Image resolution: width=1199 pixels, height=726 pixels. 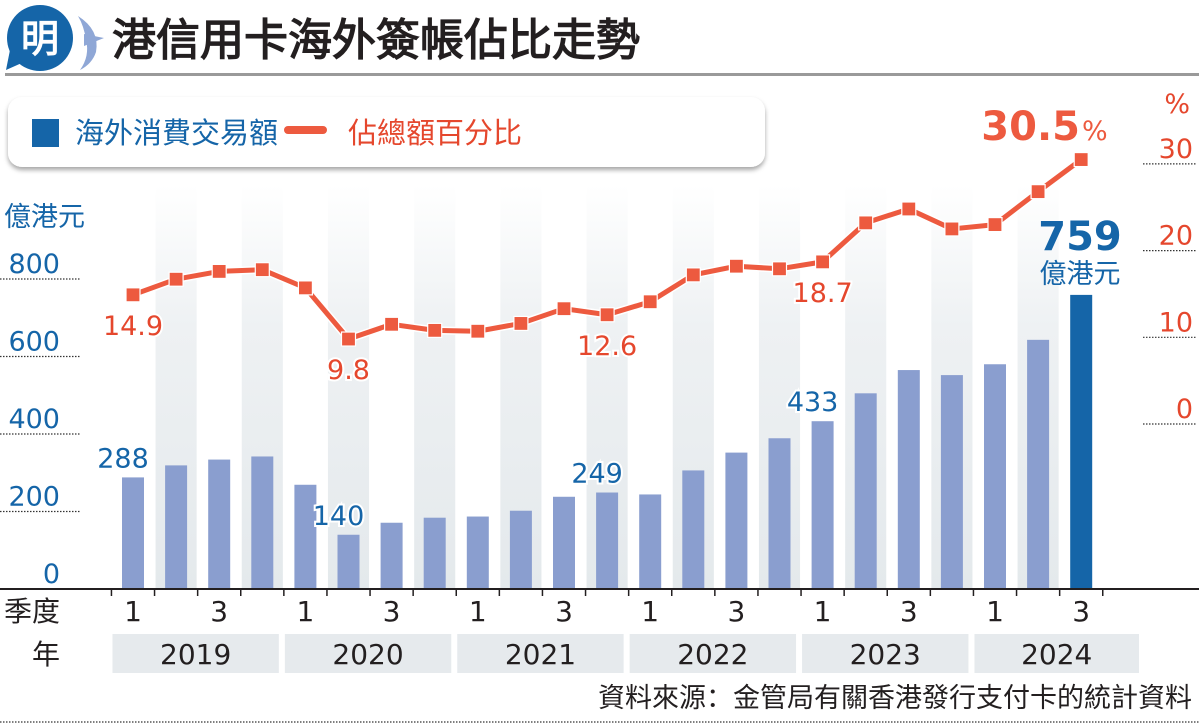 I want to click on latest-annotations: 30.5 % 759 億港元, so click(x=1051, y=197).